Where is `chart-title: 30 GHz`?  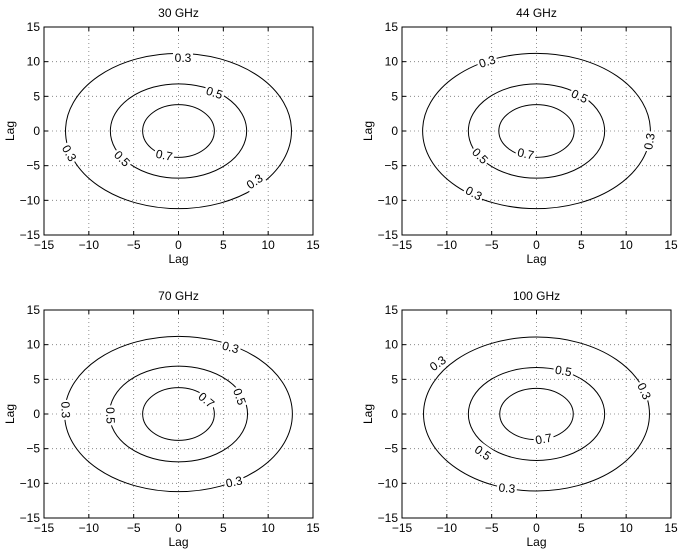
chart-title: 30 GHz is located at coordinates (178, 13).